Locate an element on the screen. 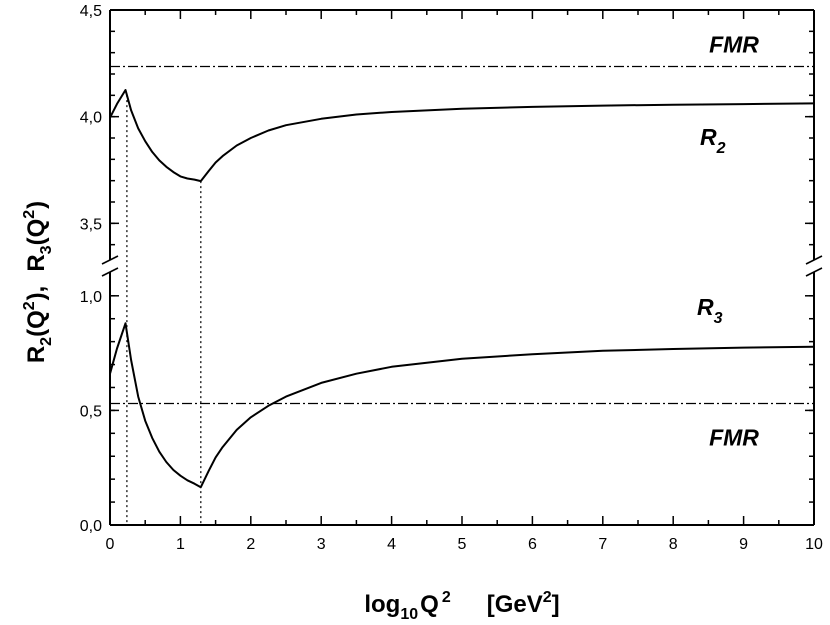 The height and width of the screenshot is (625, 830). fmr-label-upper: FMR is located at coordinates (734, 45).